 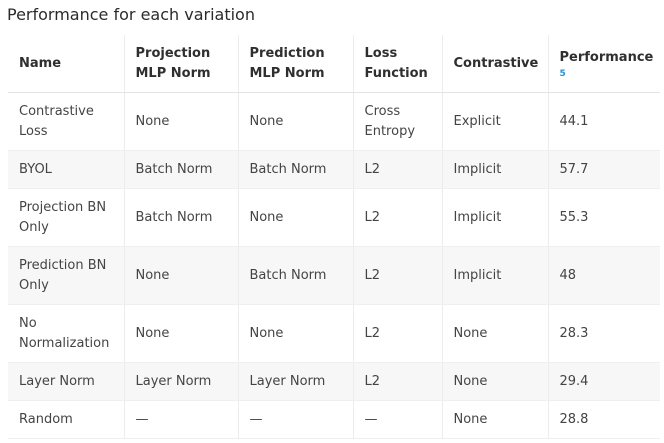 What do you see at coordinates (66, 333) in the screenshot?
I see `cell-name: No Normalization` at bounding box center [66, 333].